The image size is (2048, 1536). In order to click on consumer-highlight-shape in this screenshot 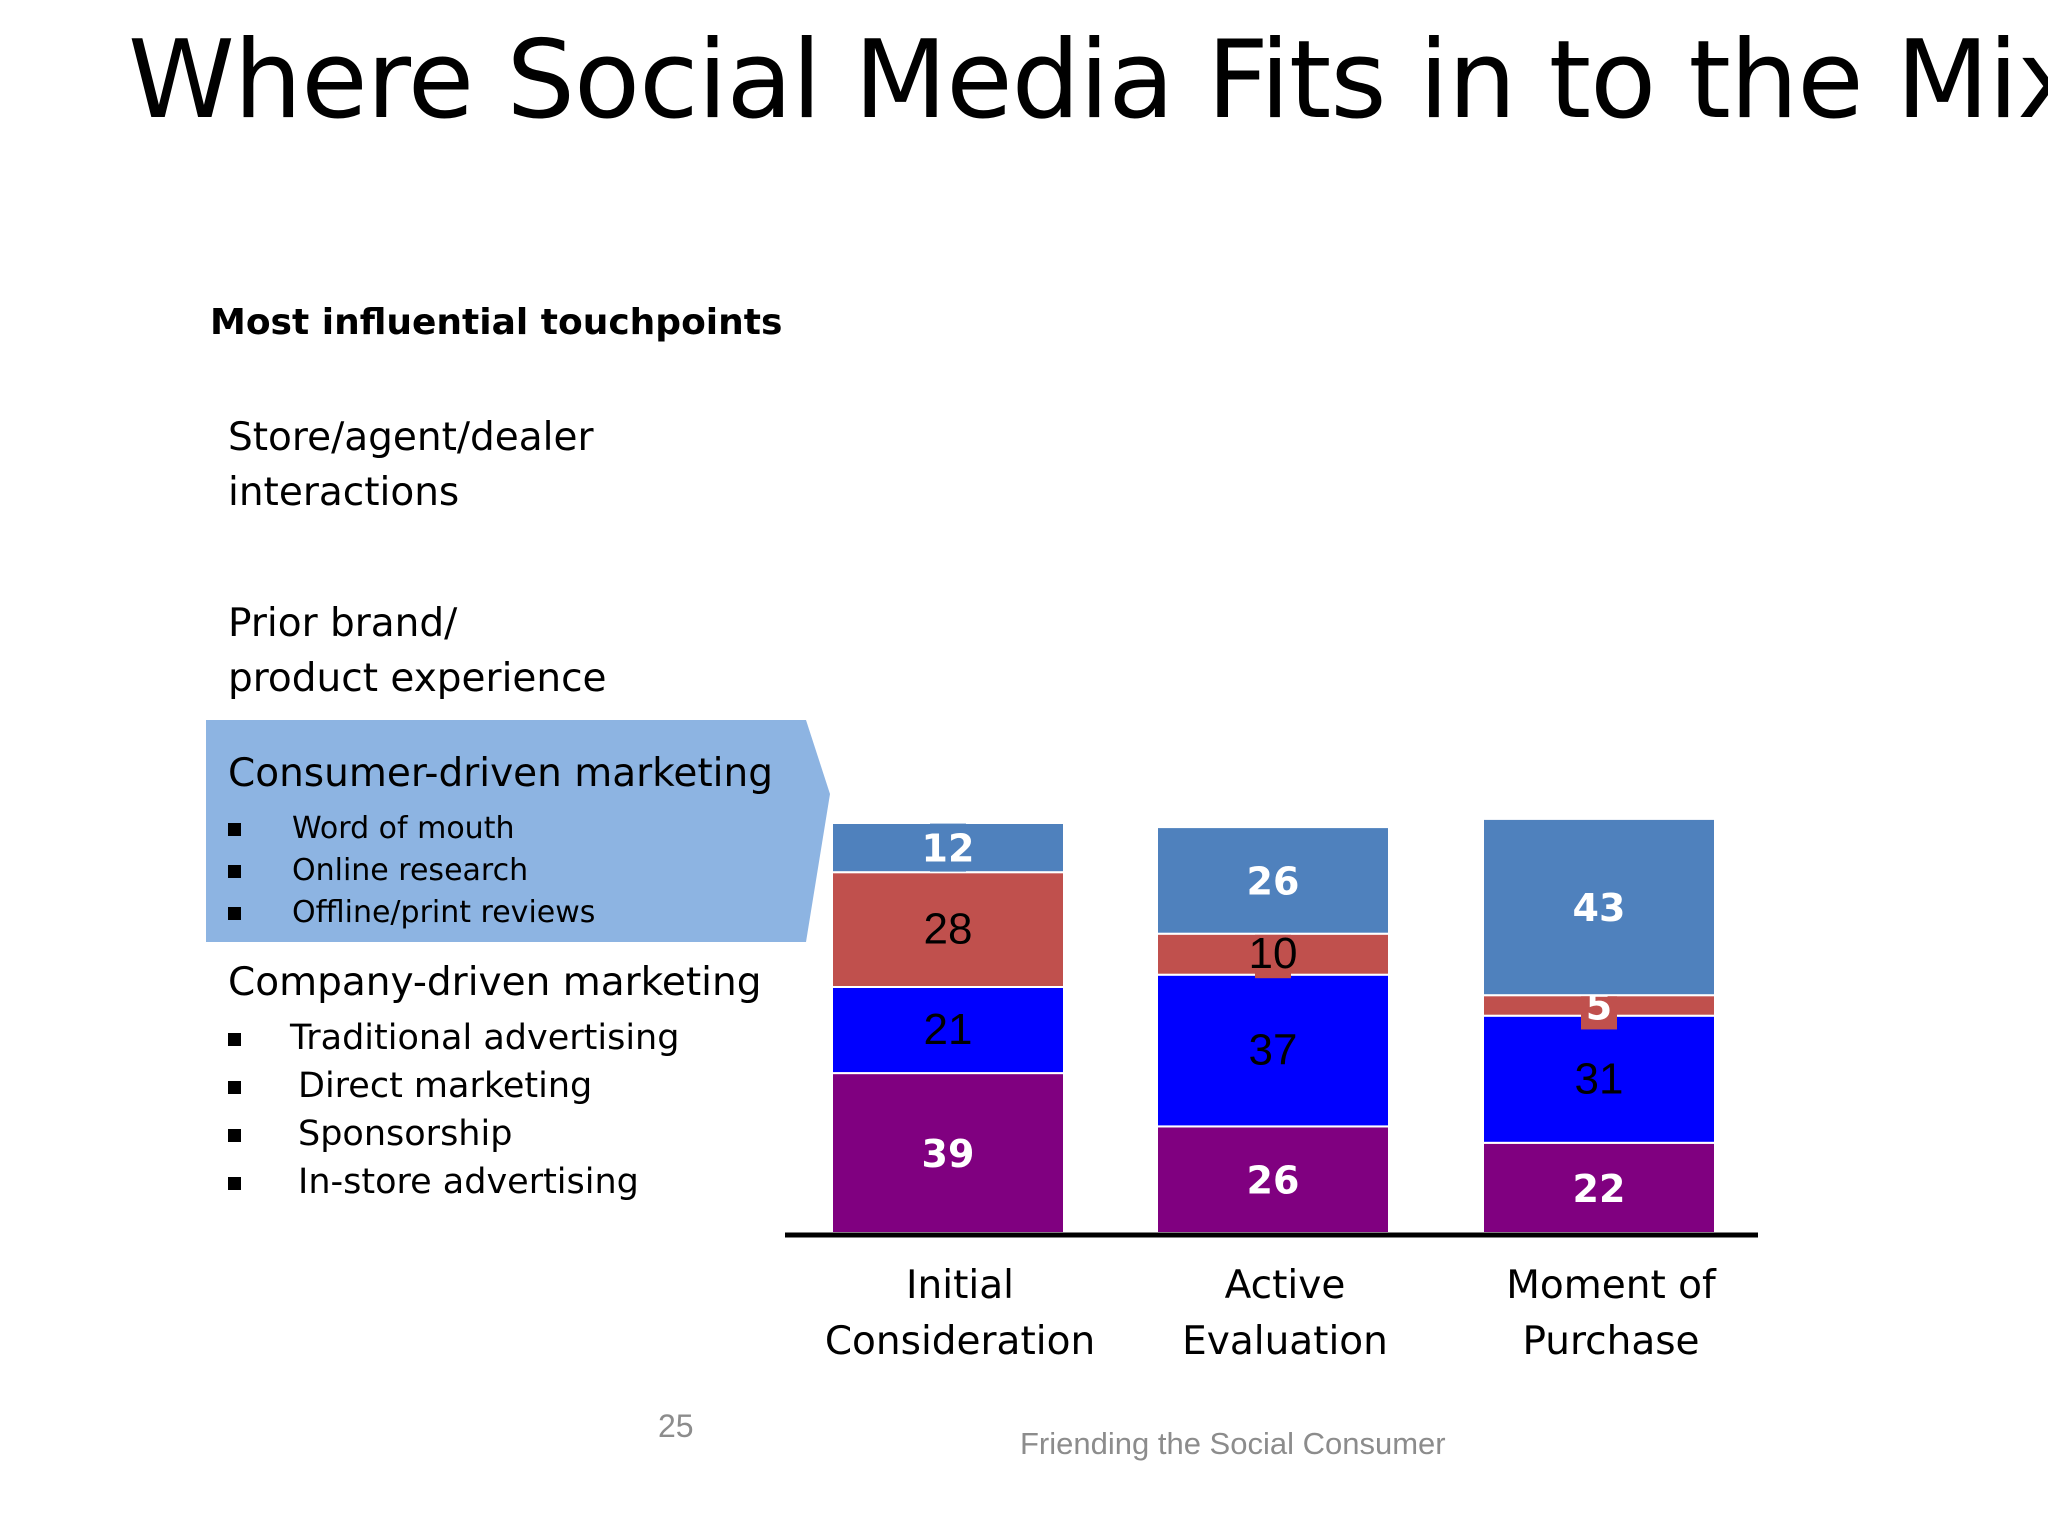, I will do `click(518, 831)`.